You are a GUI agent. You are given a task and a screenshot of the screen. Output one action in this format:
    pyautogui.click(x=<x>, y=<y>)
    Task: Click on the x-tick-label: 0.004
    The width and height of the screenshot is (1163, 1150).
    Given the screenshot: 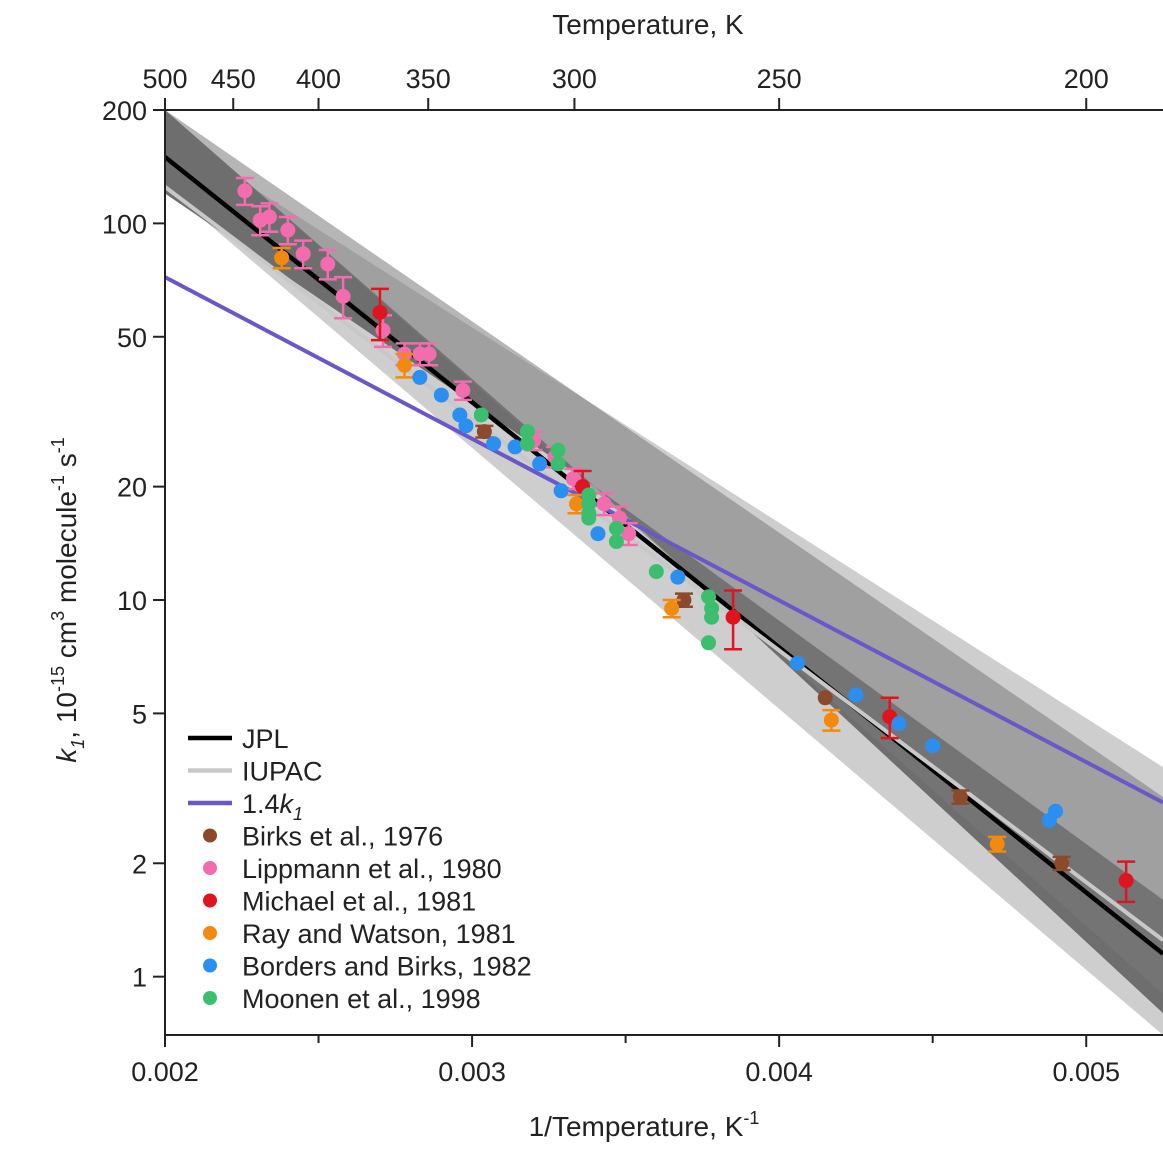 What is the action you would take?
    pyautogui.click(x=779, y=1072)
    